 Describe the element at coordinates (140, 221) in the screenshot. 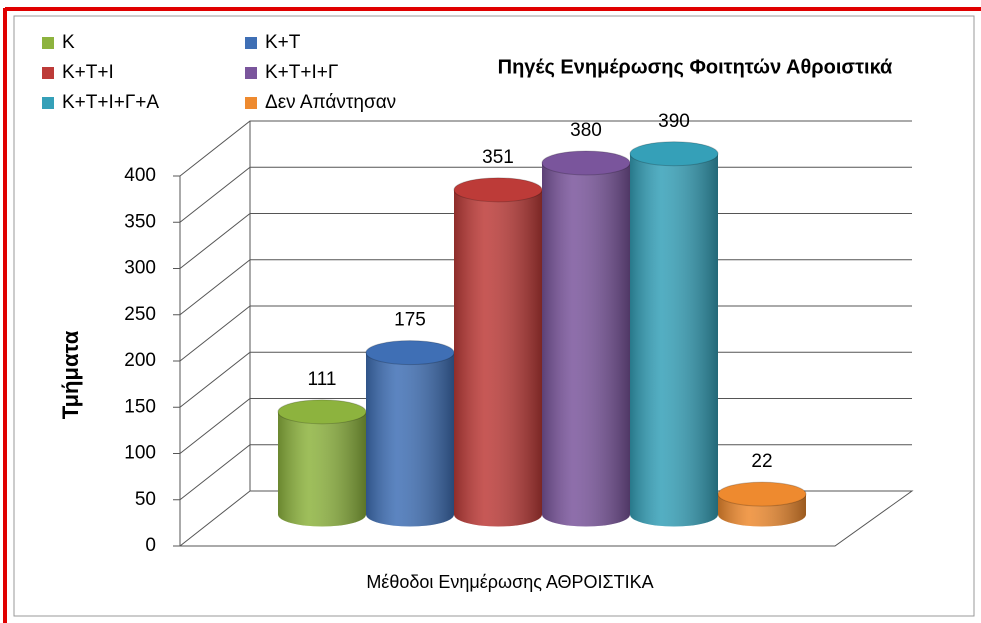

I see `y-tick-label: 350` at that location.